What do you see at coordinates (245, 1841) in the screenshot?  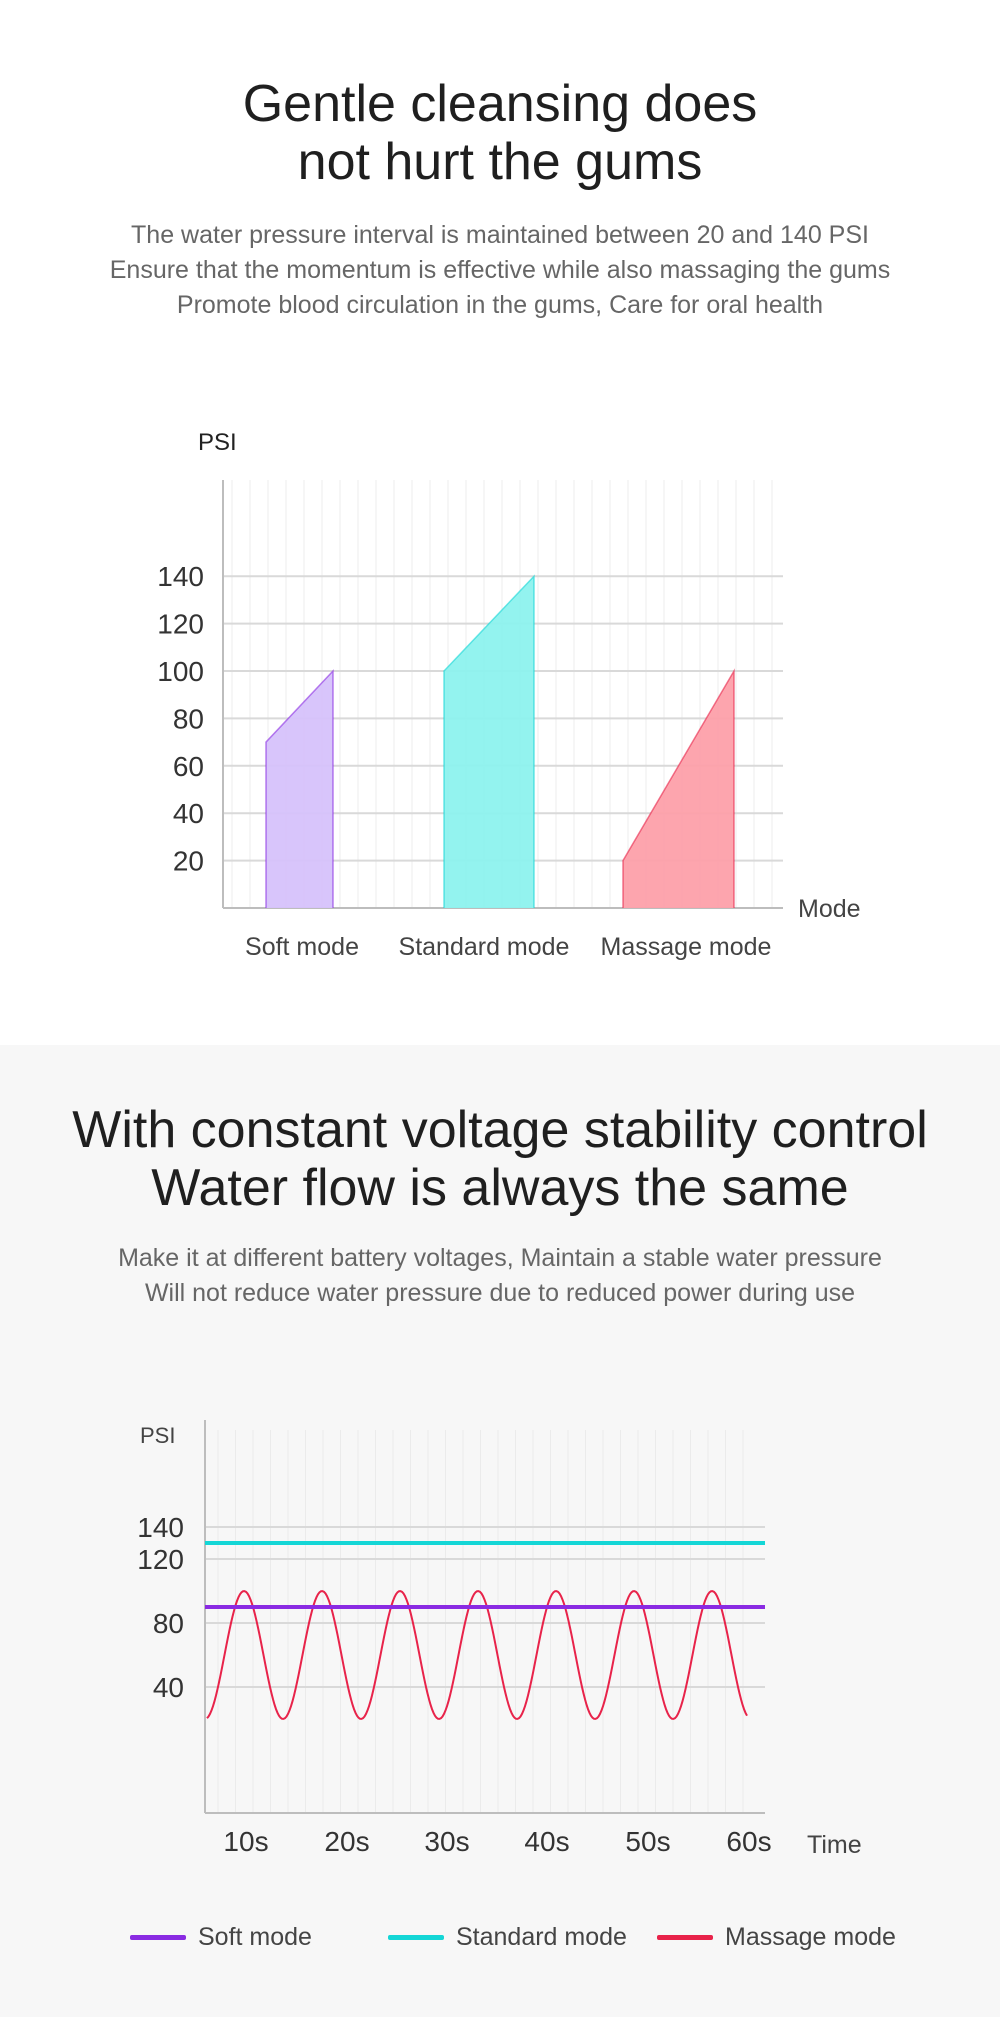 I see `x-tick-label: 10s` at bounding box center [245, 1841].